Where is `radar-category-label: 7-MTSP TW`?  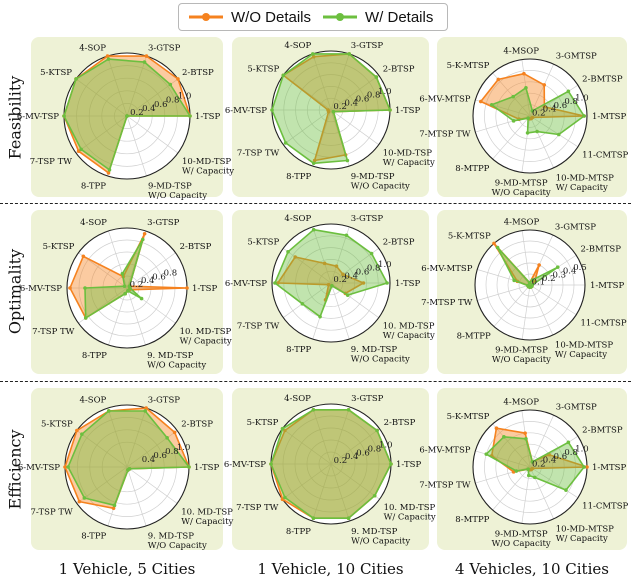 radar-category-label: 7-MTSP TW is located at coordinates (447, 303).